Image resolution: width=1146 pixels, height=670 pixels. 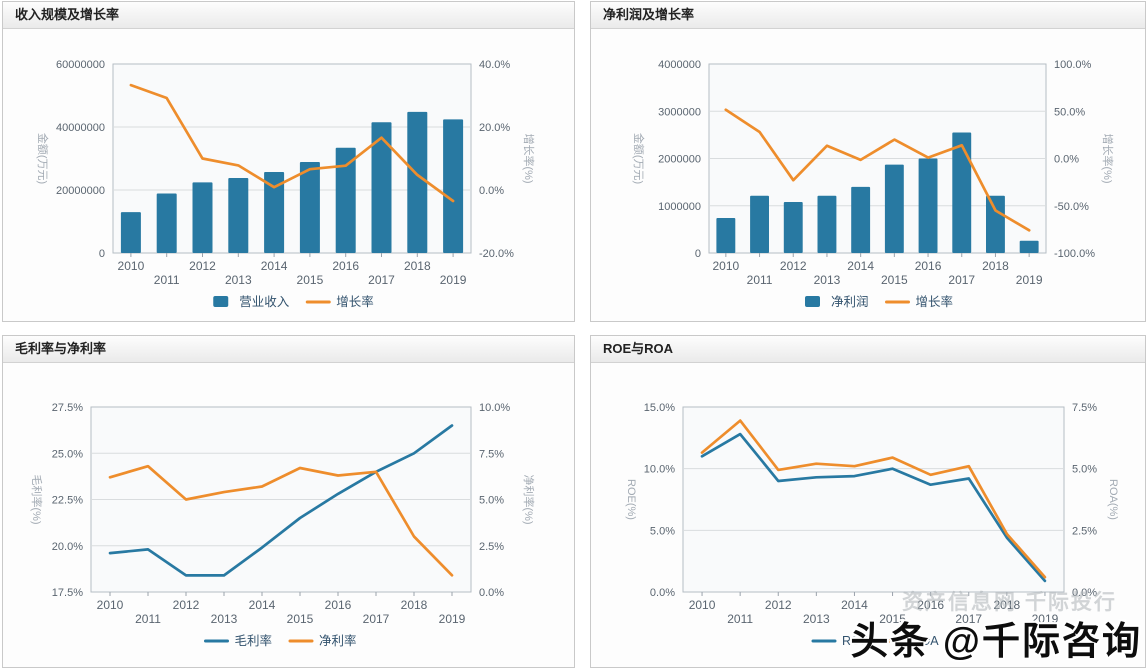 I want to click on svg-text: 净利润, so click(x=850, y=302).